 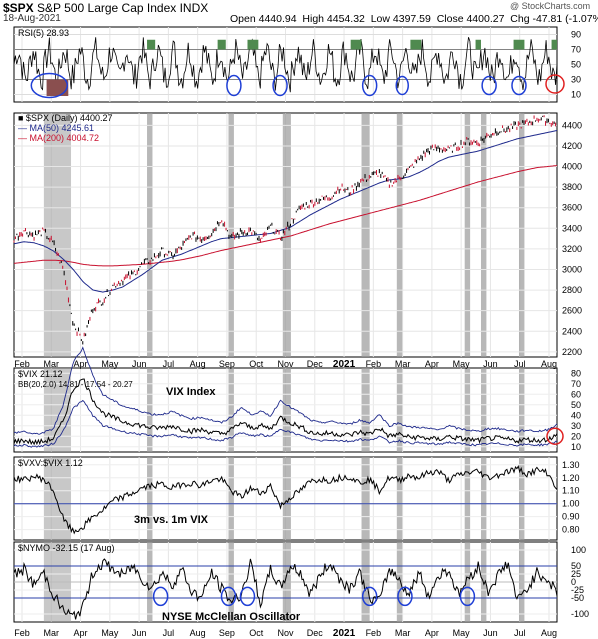 I want to click on index-name: S&P 500 Large Cap Index, so click(x=107, y=8).